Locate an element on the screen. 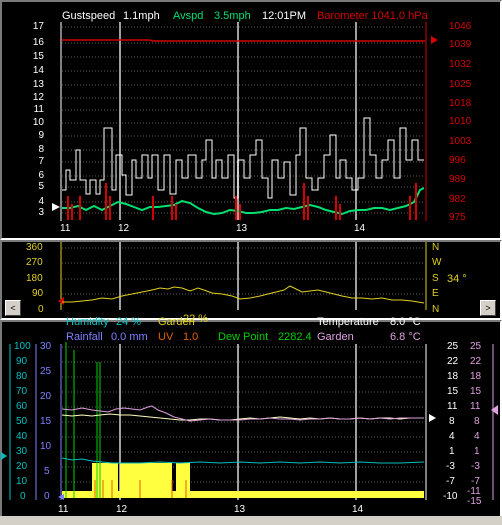 The image size is (502, 525). temperature-label: Temperature is located at coordinates (348, 322).